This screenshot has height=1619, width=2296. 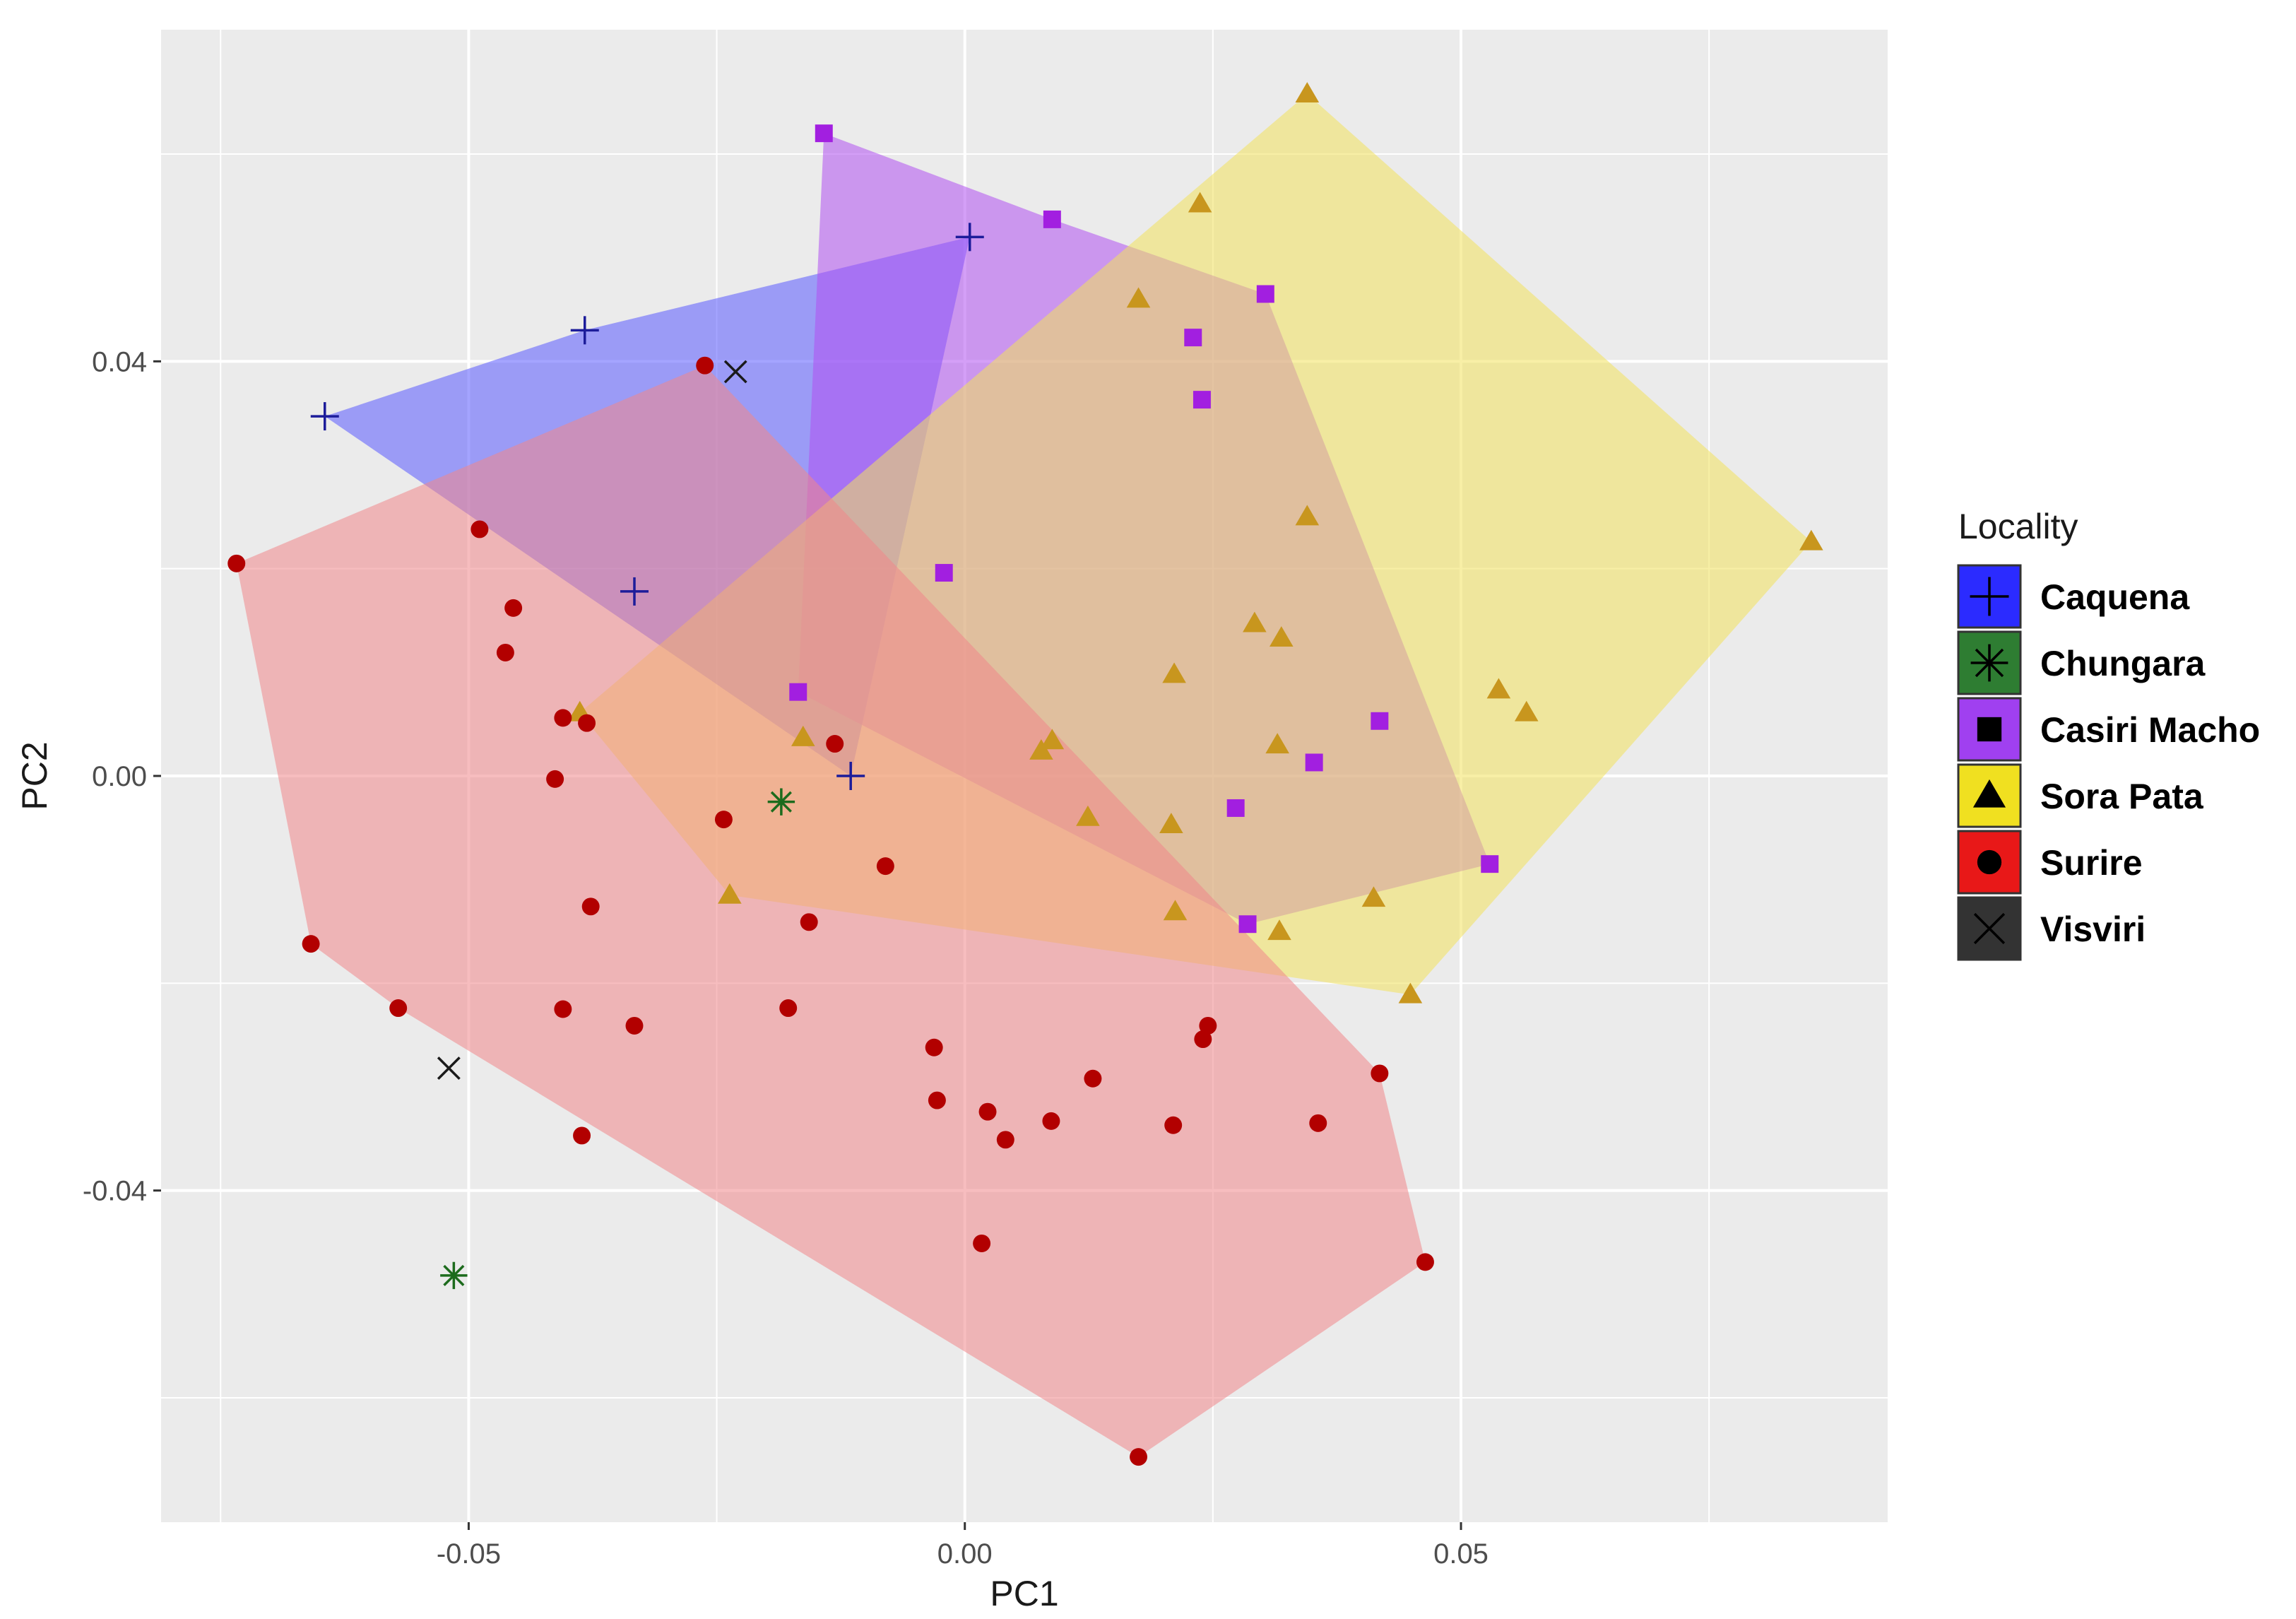 I want to click on legend-item-surire: Surire, so click(x=2050, y=862).